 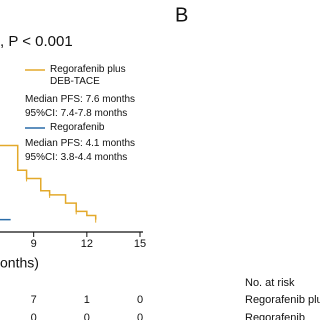 What do you see at coordinates (34, 300) in the screenshot?
I see `risk-count: 7` at bounding box center [34, 300].